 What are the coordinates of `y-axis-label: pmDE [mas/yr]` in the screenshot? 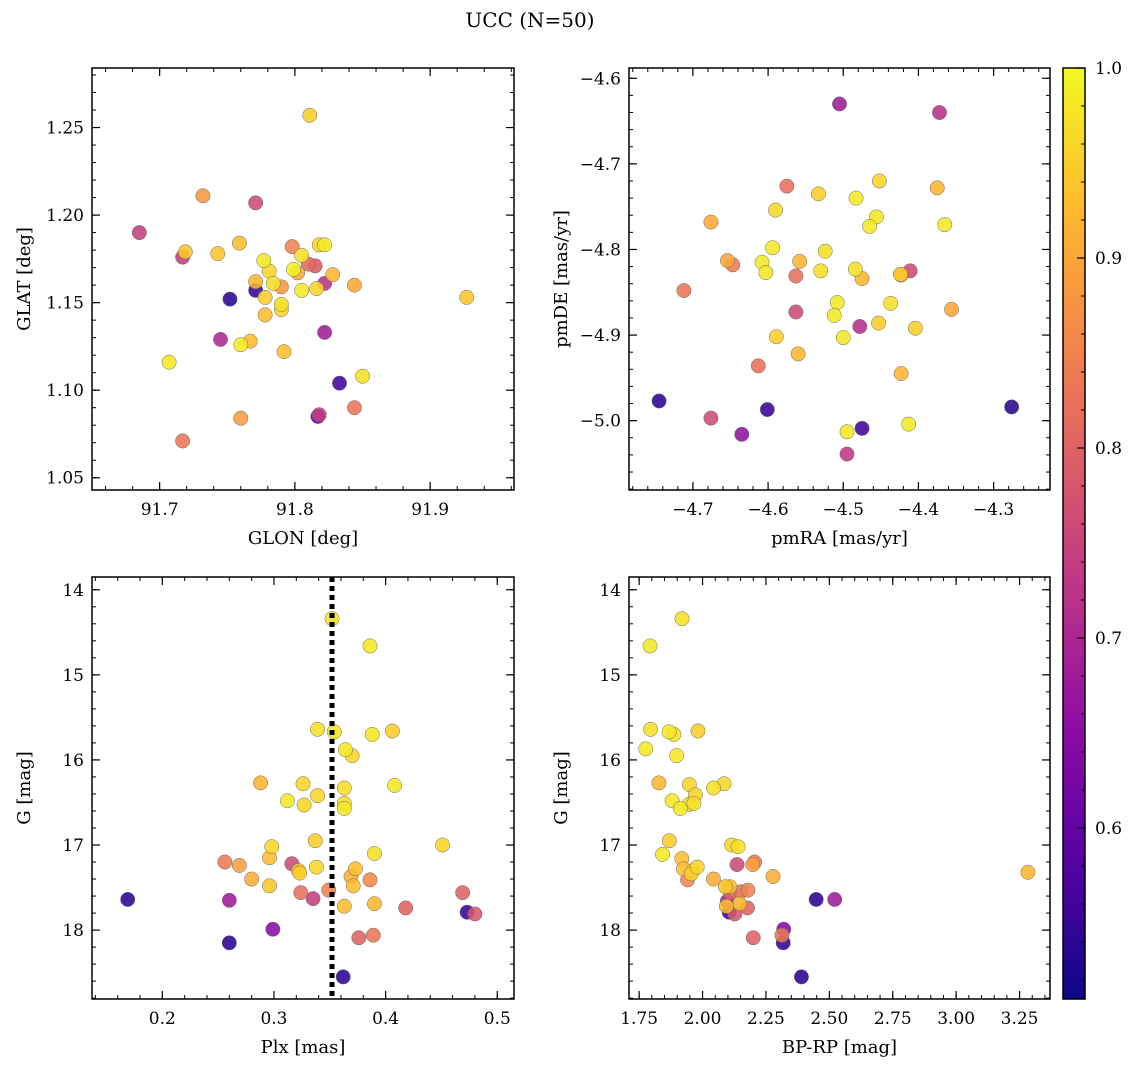 It's located at (561, 279).